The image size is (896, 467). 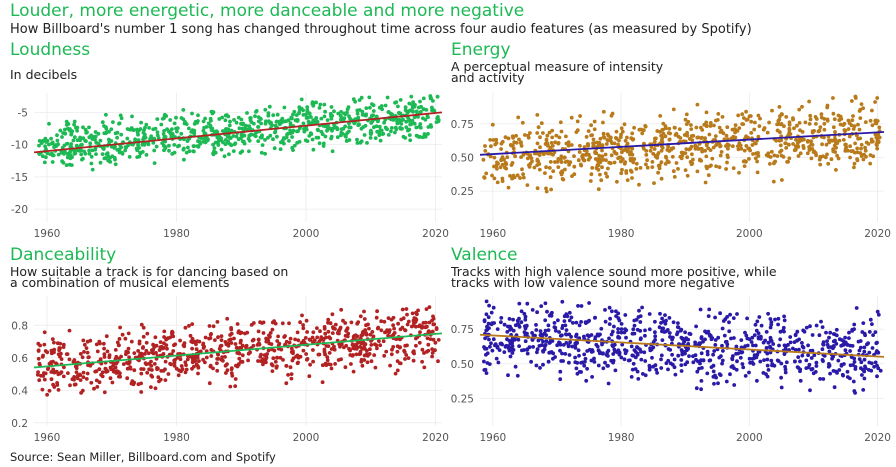 I want to click on x-tick-label: 2020, so click(x=877, y=438).